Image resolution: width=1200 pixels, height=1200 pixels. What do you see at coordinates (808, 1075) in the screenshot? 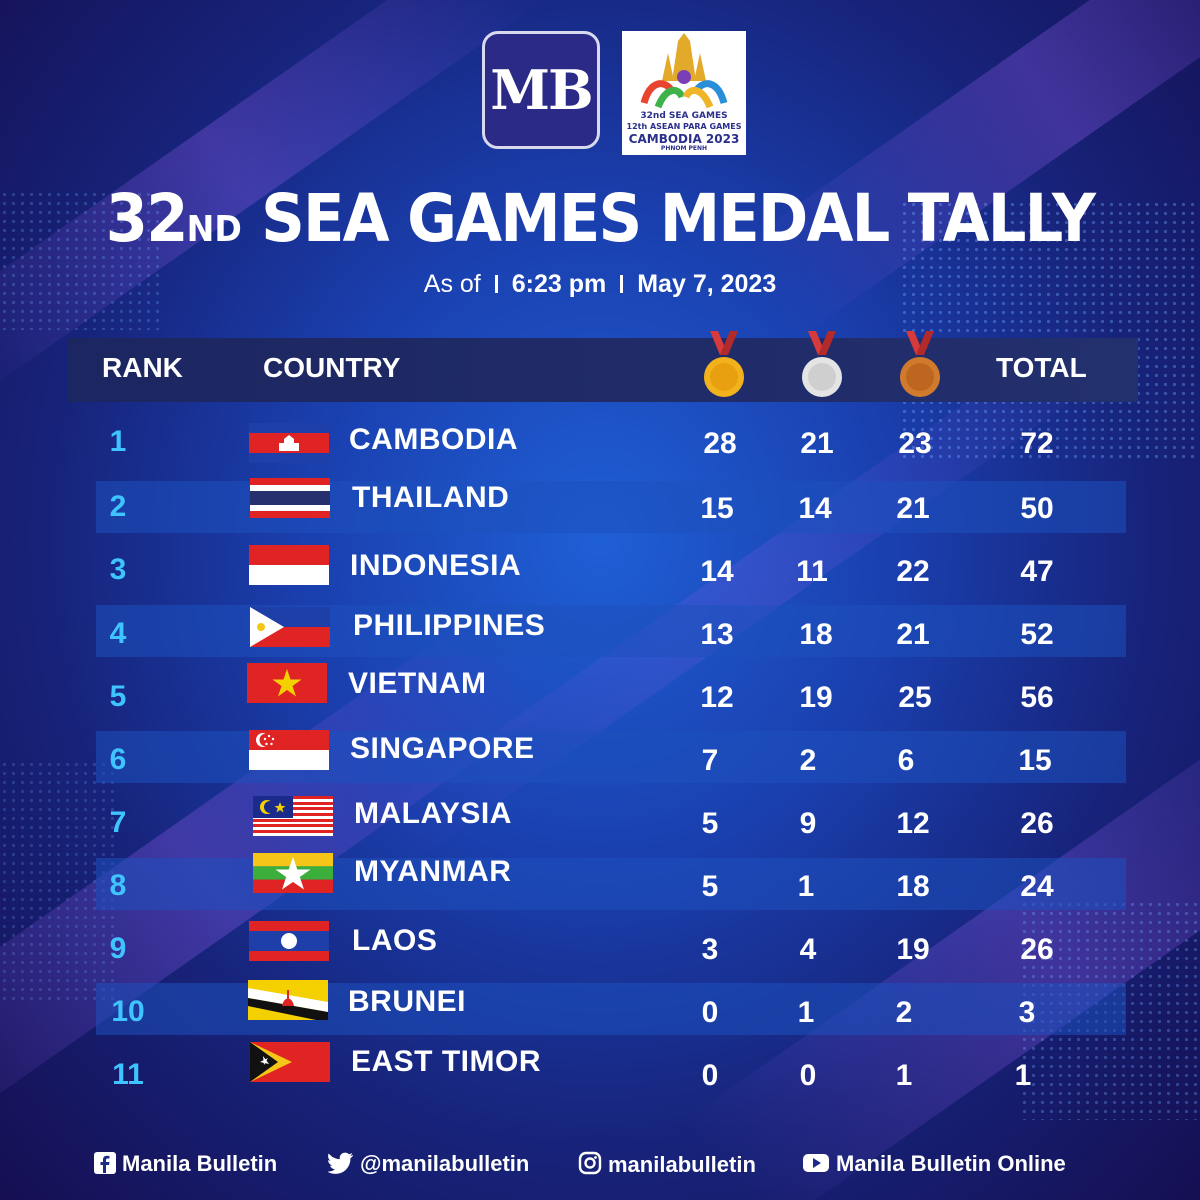
I see `silver-count: 0` at bounding box center [808, 1075].